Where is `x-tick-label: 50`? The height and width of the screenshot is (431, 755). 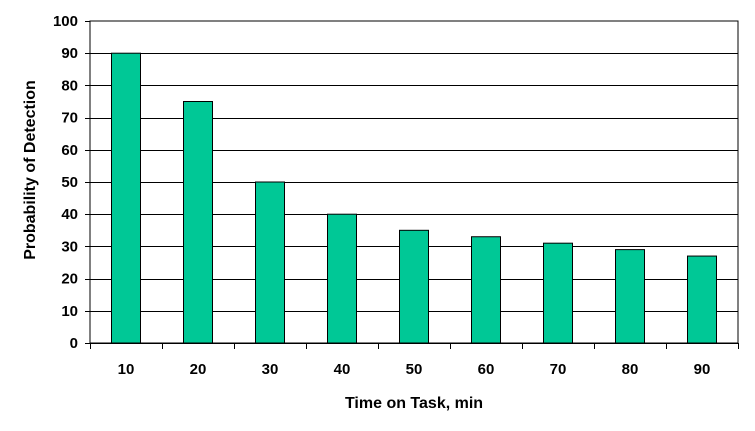 x-tick-label: 50 is located at coordinates (414, 369).